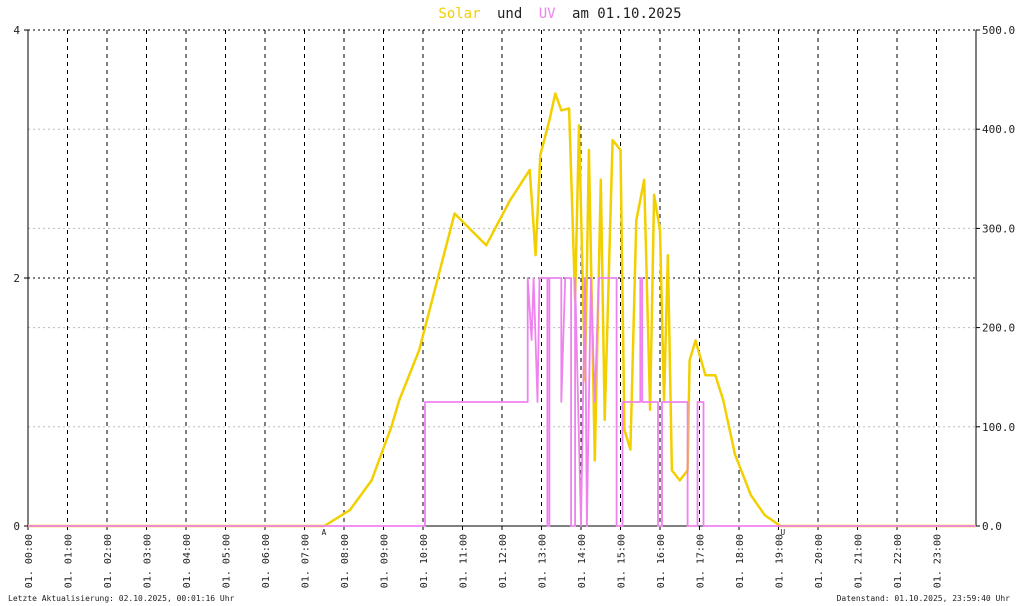 This screenshot has width=1020, height=606. I want to click on y2-tick-label: 100.0, so click(998, 427).